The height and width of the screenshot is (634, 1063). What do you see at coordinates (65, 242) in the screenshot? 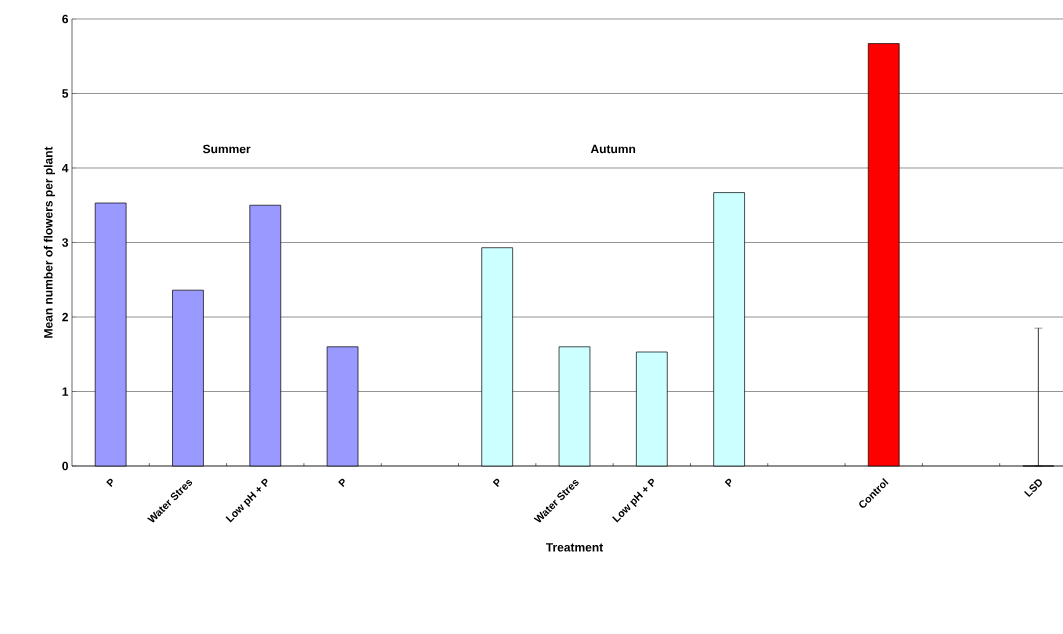
I see `y-tick-label: 3` at bounding box center [65, 242].